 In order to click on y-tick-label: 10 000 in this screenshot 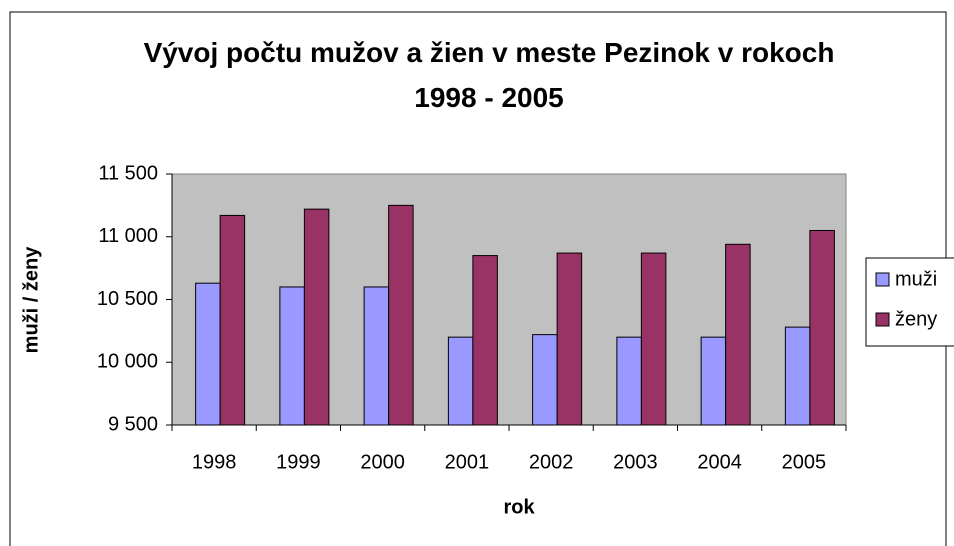, I will do `click(127, 362)`.